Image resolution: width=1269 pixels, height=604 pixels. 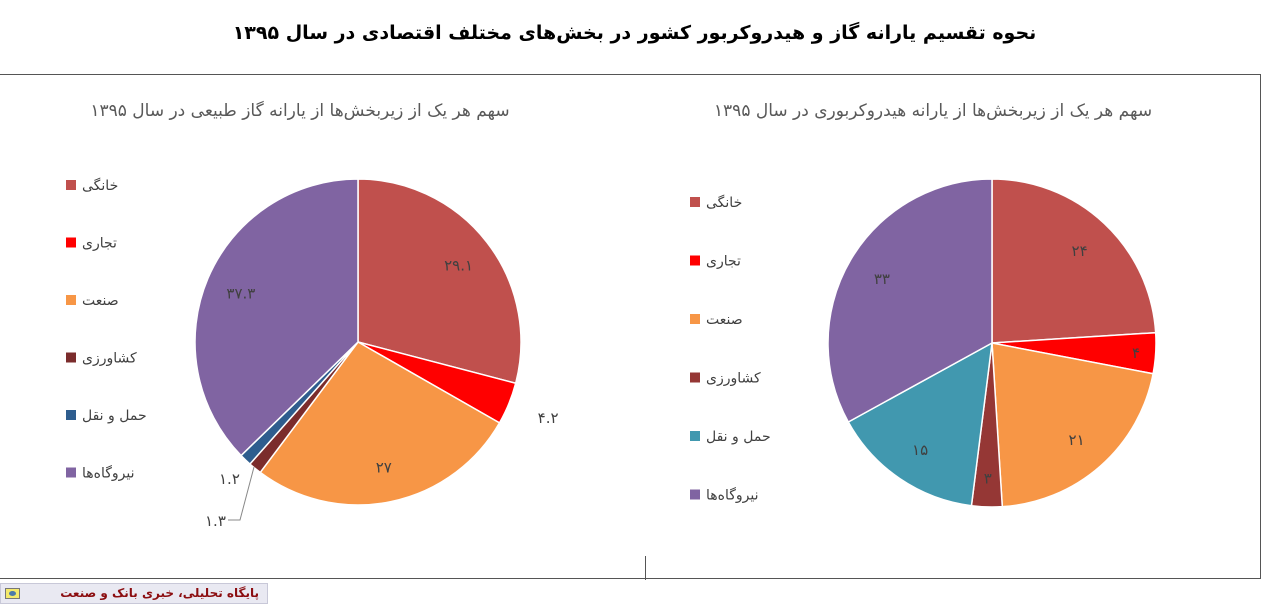 What do you see at coordinates (1077, 440) in the screenshot?
I see `hydro-data-label-2: ۲۱` at bounding box center [1077, 440].